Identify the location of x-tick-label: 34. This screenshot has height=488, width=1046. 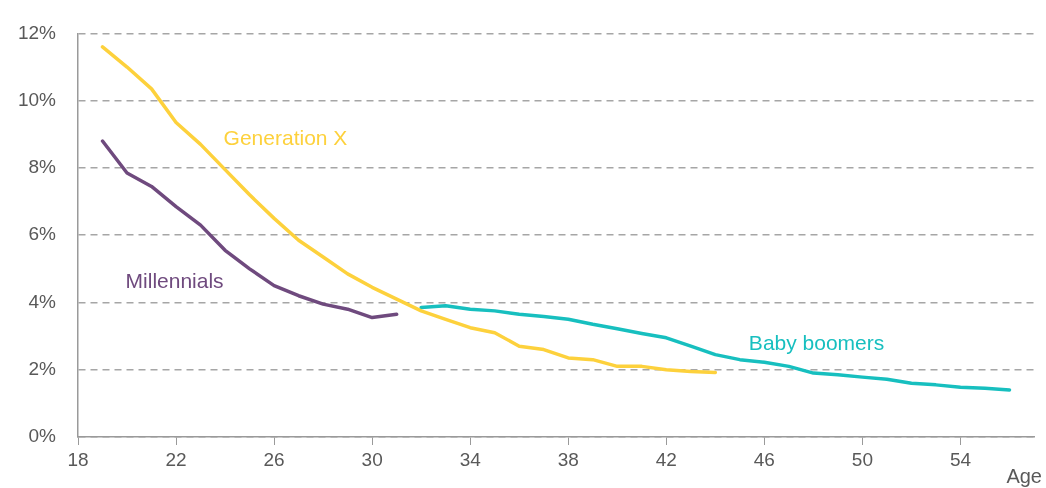
(470, 459).